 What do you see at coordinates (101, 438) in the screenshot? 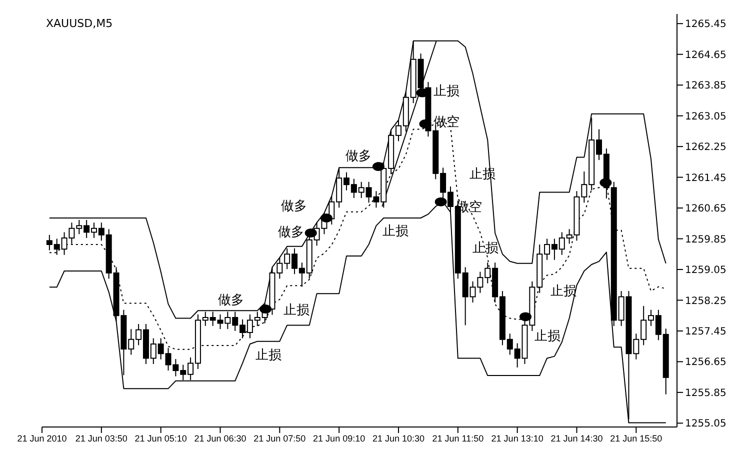
I see `x-tick-label: 21 Jun 03:50` at bounding box center [101, 438].